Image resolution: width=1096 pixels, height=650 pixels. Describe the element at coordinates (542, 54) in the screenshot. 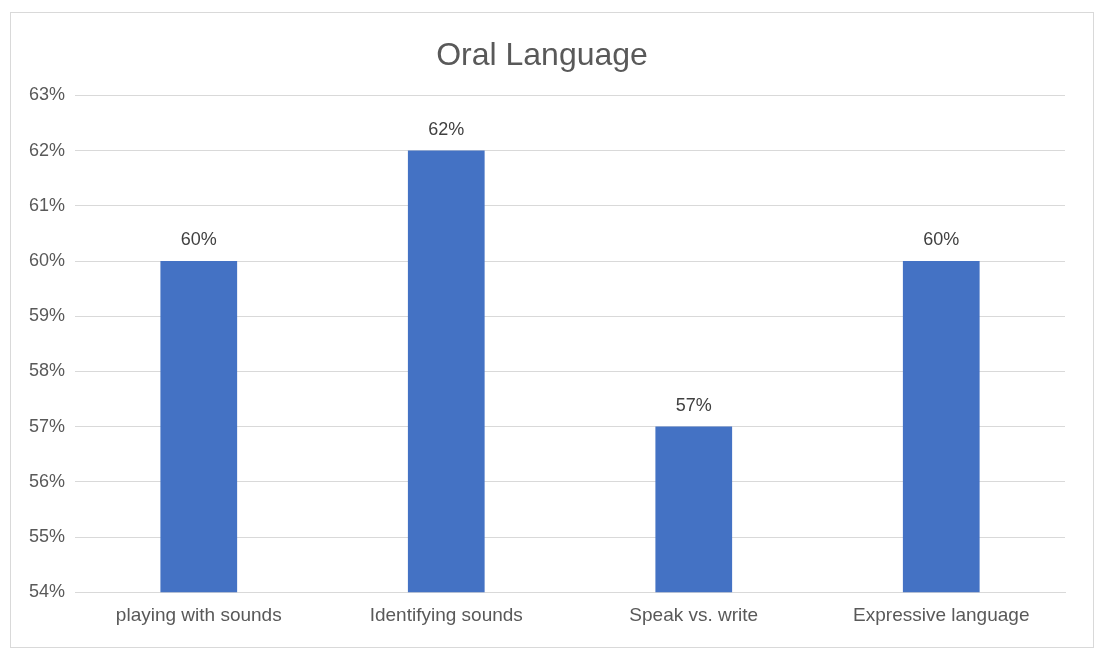

I see `chart-title: Oral Language` at that location.